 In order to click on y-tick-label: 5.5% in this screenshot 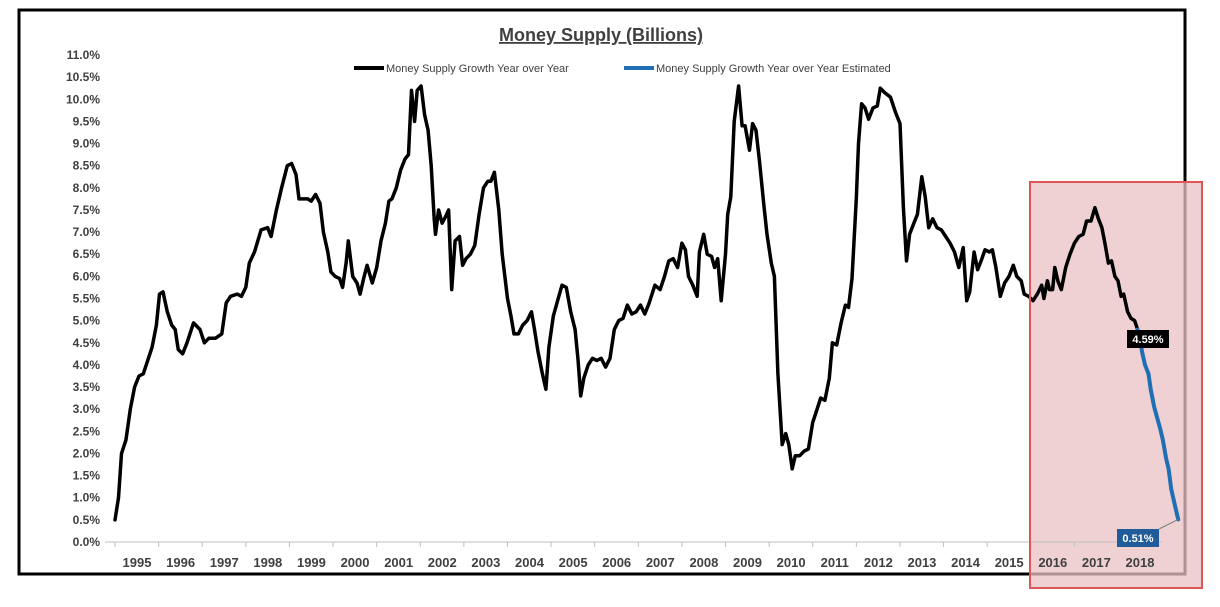, I will do `click(87, 299)`.